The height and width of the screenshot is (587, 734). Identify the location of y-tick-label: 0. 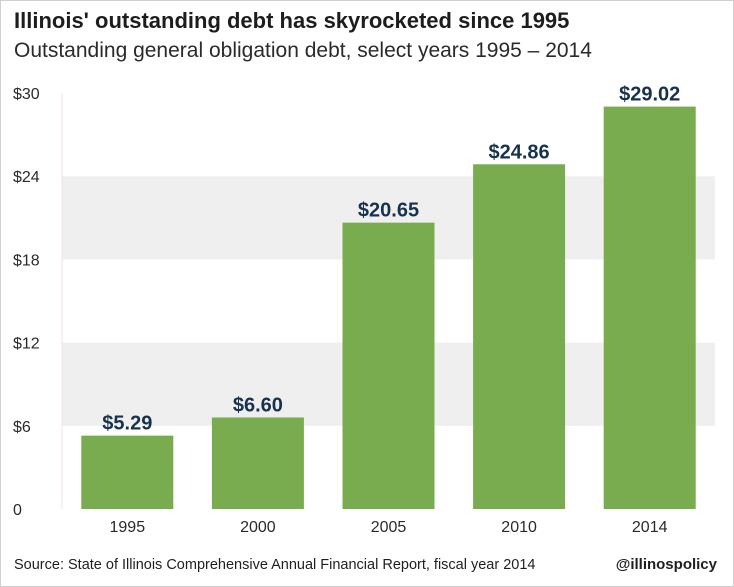
(17, 510).